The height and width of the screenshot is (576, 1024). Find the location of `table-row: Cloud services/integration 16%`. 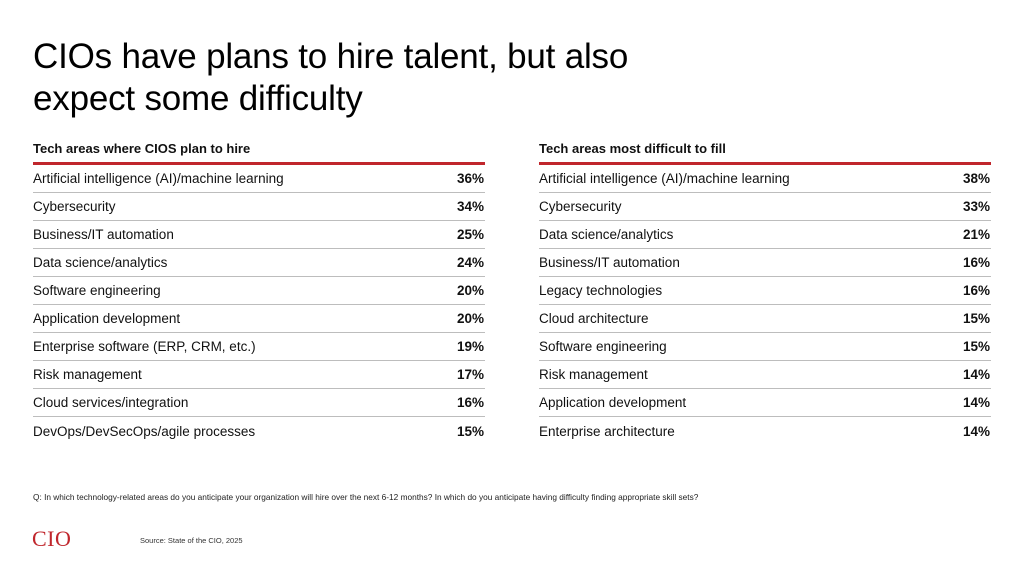

table-row: Cloud services/integration 16% is located at coordinates (259, 403).